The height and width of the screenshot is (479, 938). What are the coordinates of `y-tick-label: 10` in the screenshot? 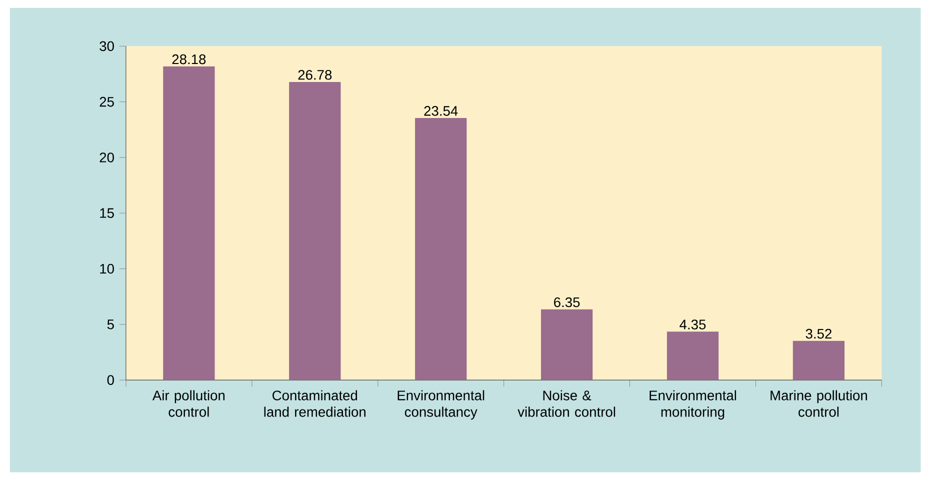 It's located at (107, 269).